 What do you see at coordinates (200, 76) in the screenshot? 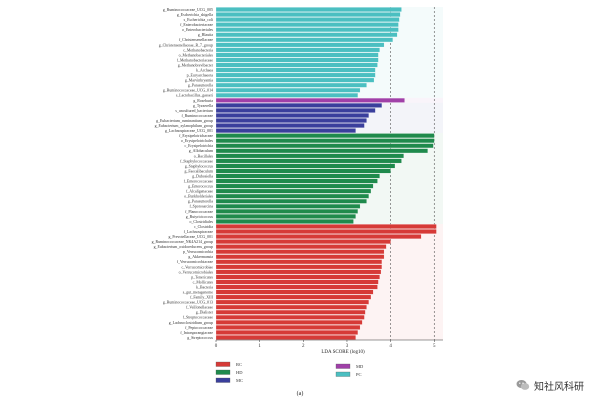
I see `bar-label: p_Euryarchaeota` at bounding box center [200, 76].